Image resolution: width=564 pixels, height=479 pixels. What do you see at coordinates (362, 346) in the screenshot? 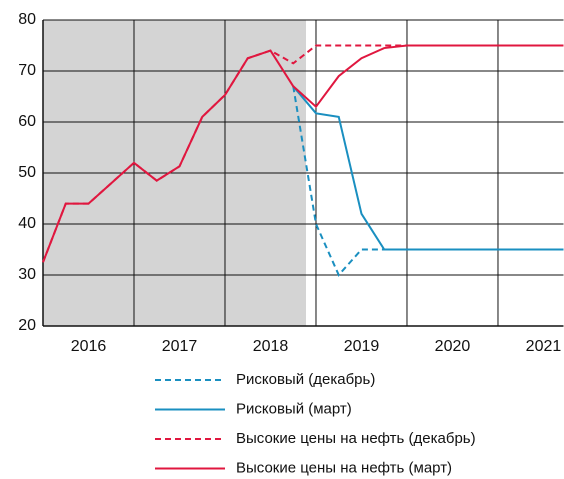
I see `x-tick-label: 2019` at bounding box center [362, 346].